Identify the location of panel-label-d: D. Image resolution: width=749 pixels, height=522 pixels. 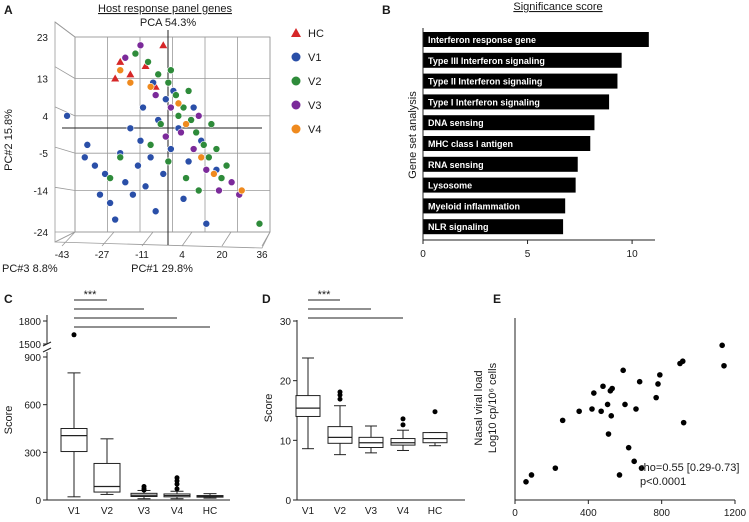
(266, 299).